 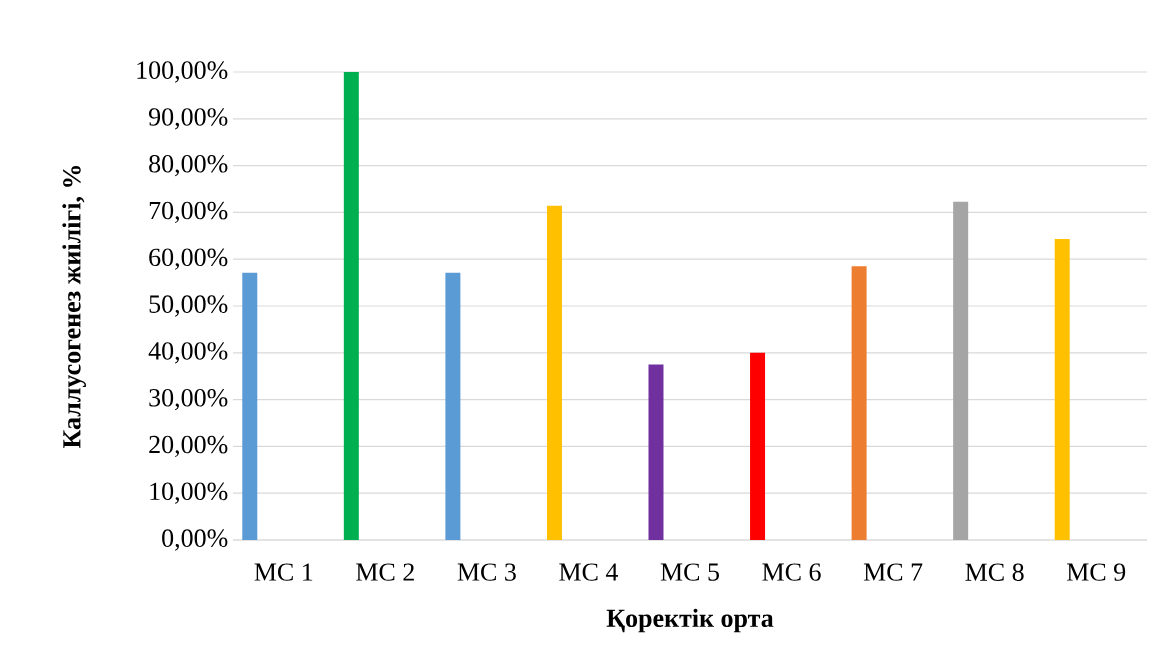 What do you see at coordinates (189, 493) in the screenshot?
I see `y-tick-label: 10,00%` at bounding box center [189, 493].